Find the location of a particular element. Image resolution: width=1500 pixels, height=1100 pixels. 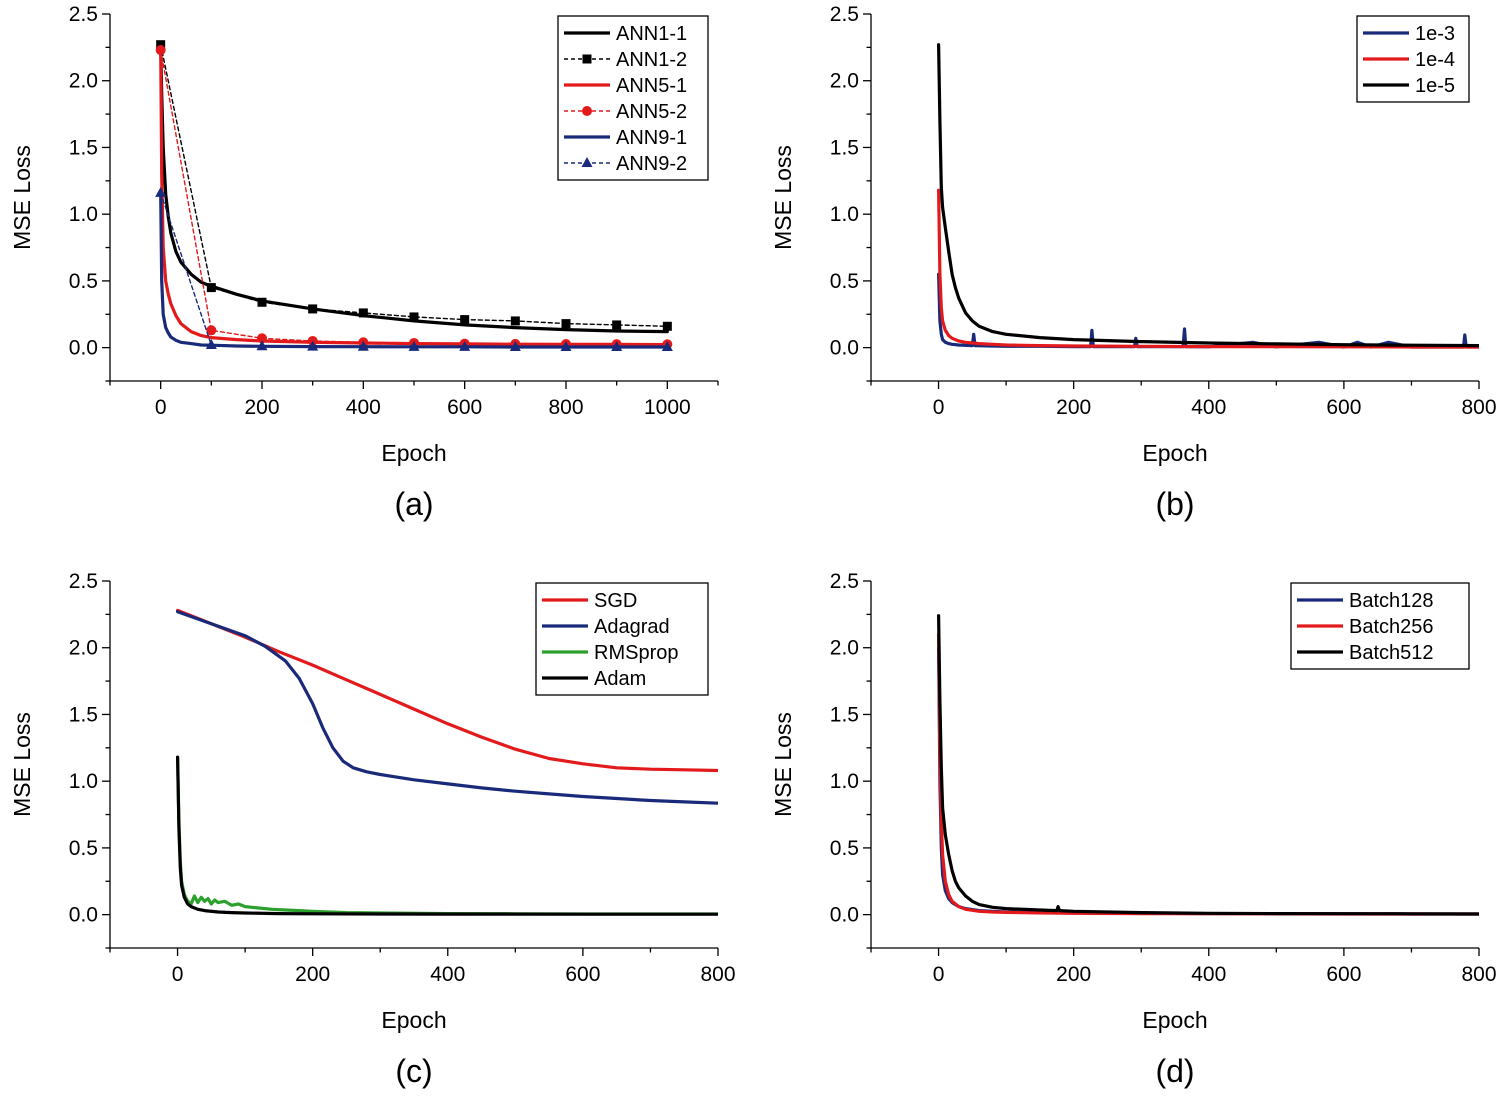

legend-label-ann9-2: ANN9-2 is located at coordinates (651, 164).